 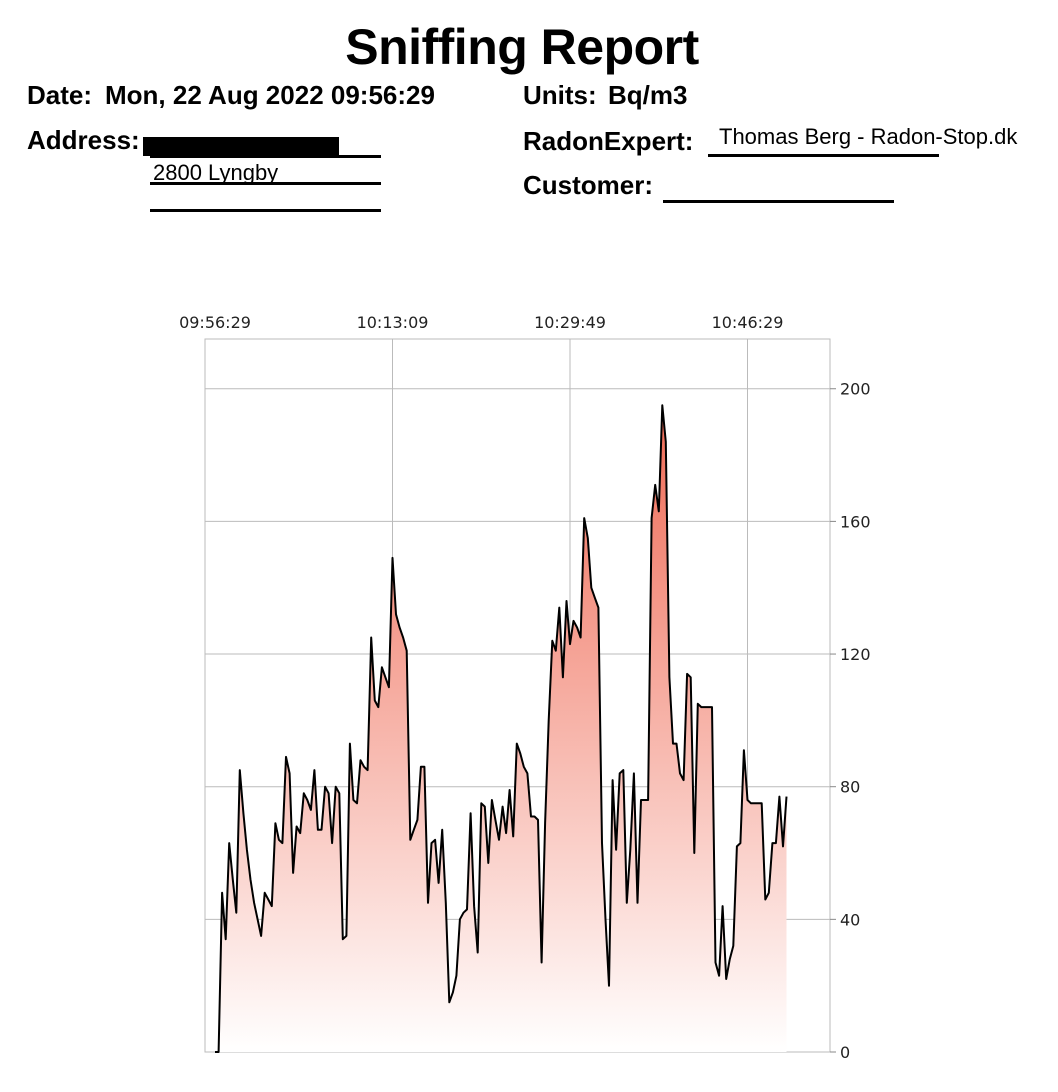 I want to click on y-tick-label: 200, so click(x=855, y=389).